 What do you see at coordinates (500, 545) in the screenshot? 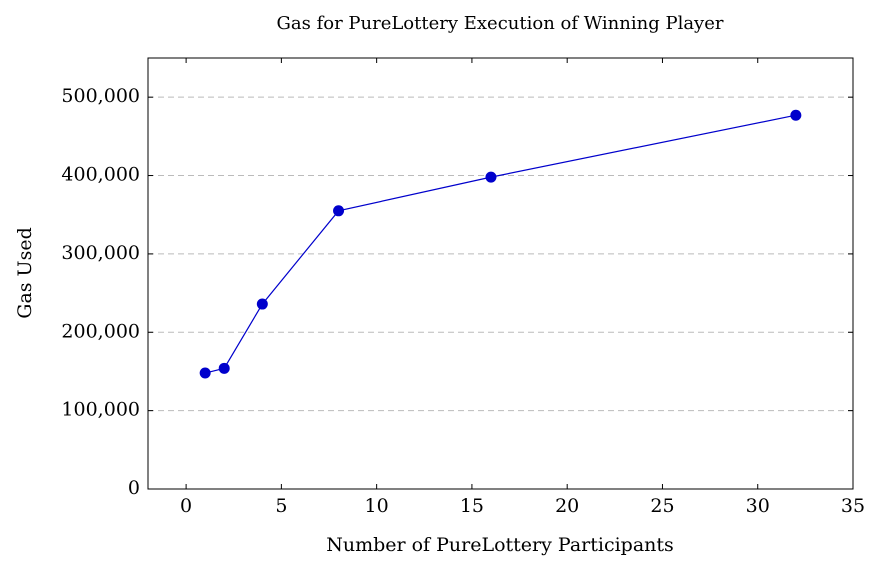
I see `x-axis-label: Number of PureLottery Participants` at bounding box center [500, 545].